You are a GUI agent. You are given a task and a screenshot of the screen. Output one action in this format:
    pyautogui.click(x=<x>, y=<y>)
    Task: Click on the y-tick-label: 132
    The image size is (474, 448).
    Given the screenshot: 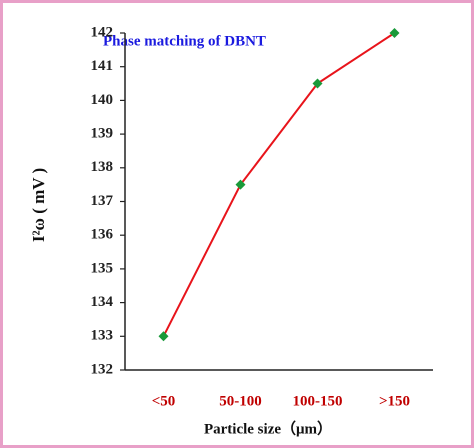 What is the action you would take?
    pyautogui.click(x=102, y=369)
    